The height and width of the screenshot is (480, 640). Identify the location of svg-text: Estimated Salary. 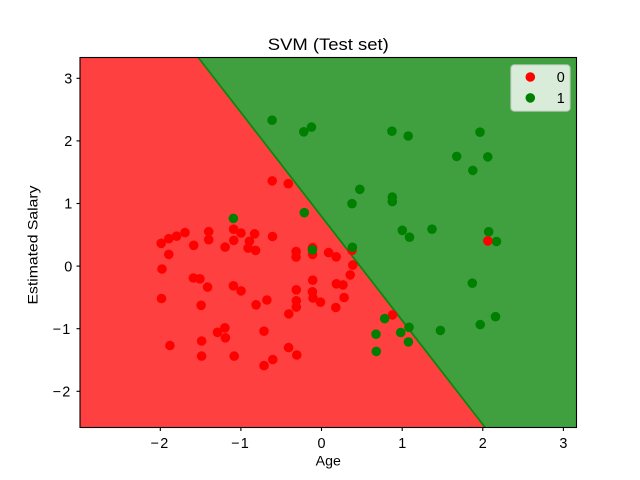
(33, 244).